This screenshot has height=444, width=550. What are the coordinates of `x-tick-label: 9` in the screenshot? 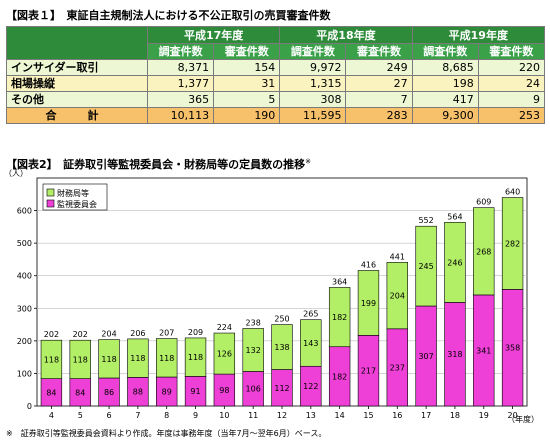 It's located at (195, 415).